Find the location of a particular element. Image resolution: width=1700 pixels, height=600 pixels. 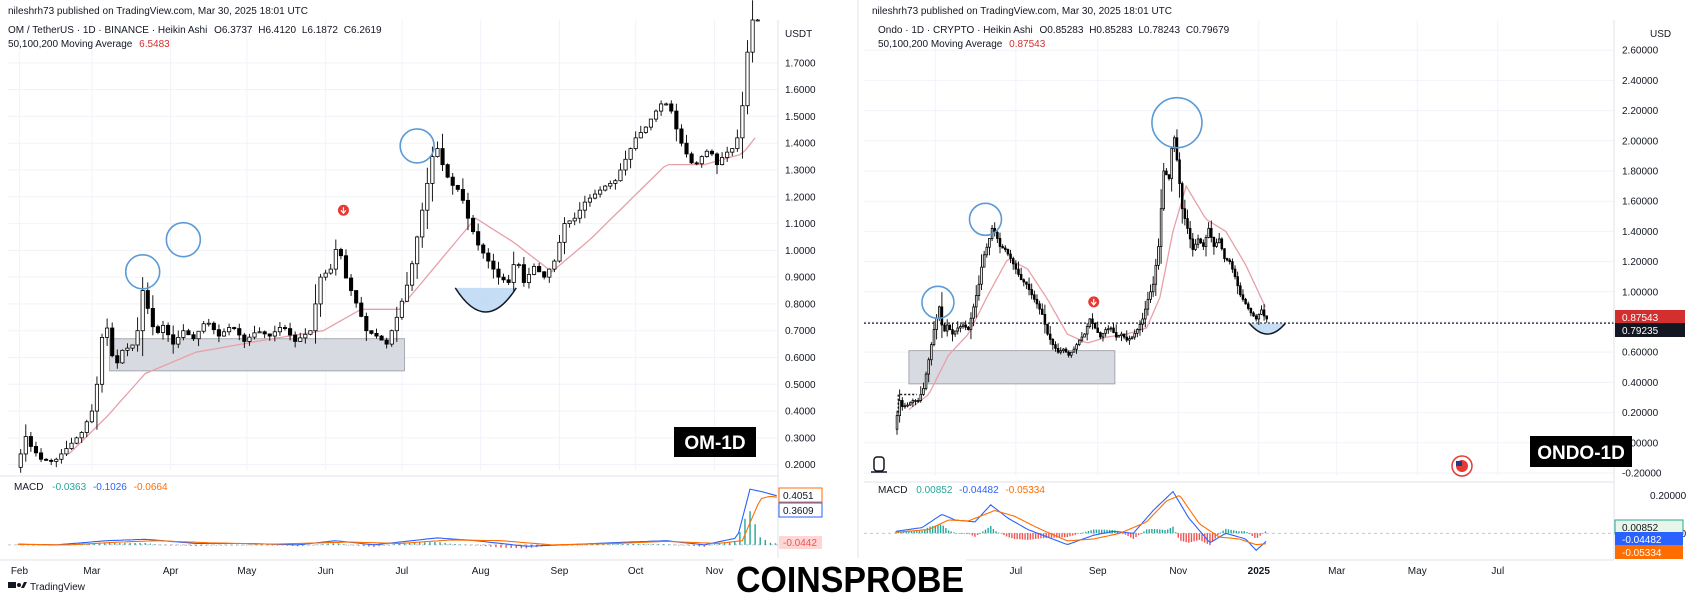

time-tick-label: Mar is located at coordinates (1337, 571).